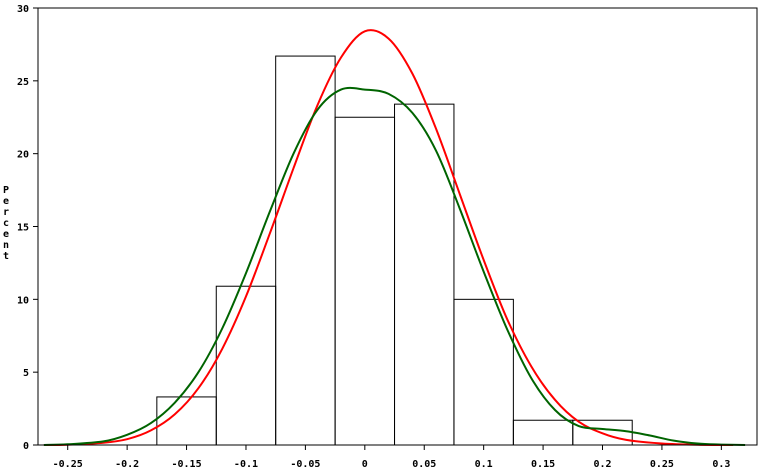 The height and width of the screenshot is (474, 760). I want to click on y-tick-label: 20, so click(23, 155).